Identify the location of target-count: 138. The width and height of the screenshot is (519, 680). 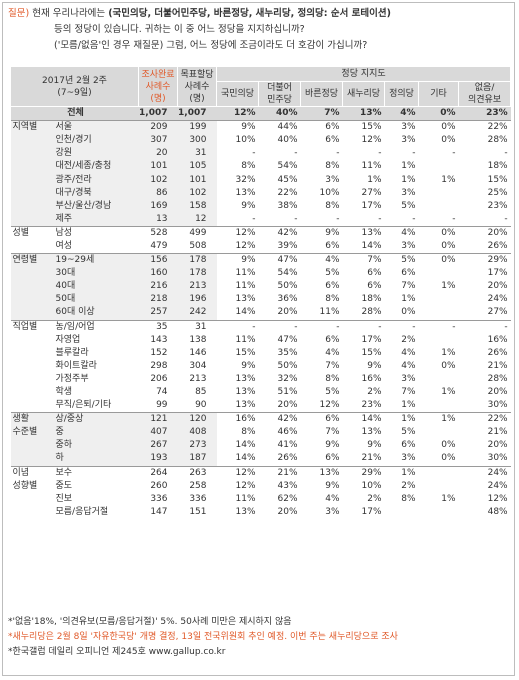
(198, 339).